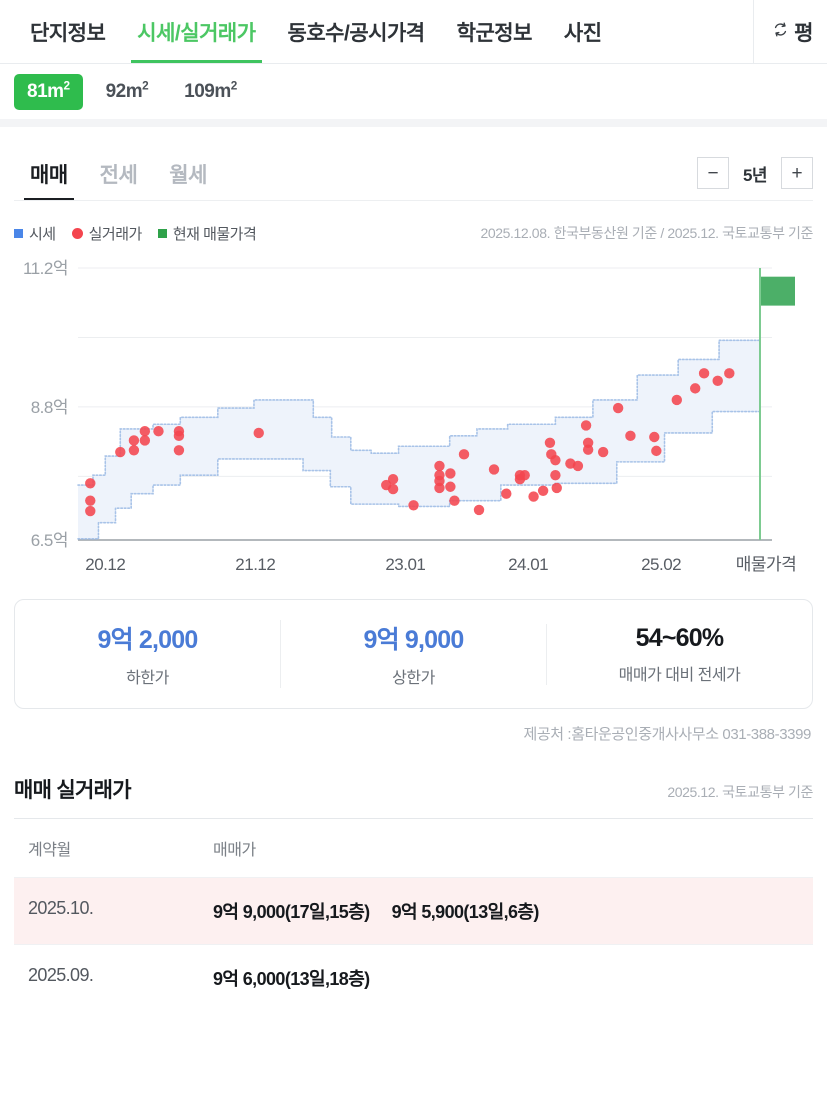 This screenshot has width=827, height=1107. I want to click on price-entry: 9억 6,000(13일,18층), so click(291, 979).